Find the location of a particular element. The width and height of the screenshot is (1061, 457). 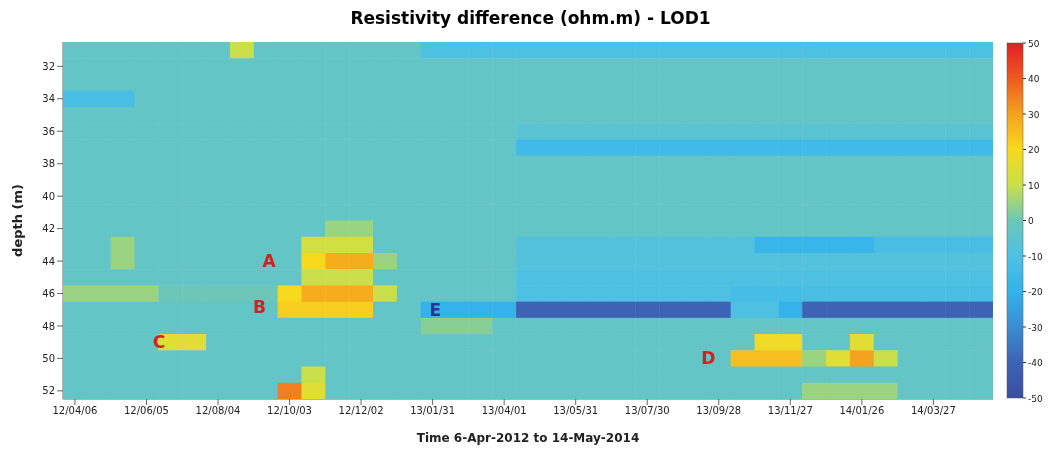

x-tick-label: 12/06/05 is located at coordinates (146, 411).